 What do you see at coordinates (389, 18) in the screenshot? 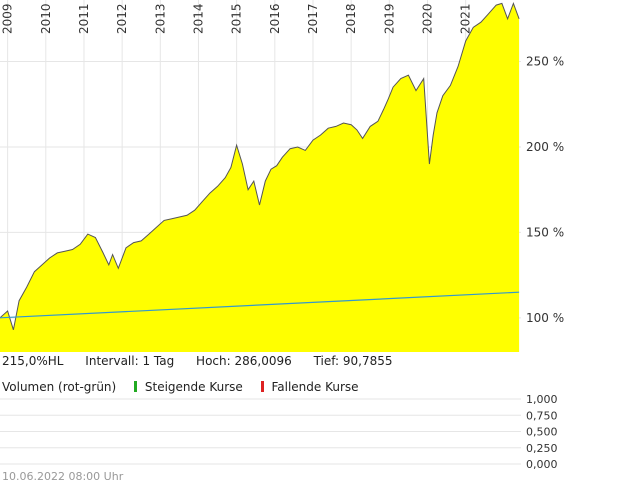
I see `x-tick-label: 2019` at bounding box center [389, 18].